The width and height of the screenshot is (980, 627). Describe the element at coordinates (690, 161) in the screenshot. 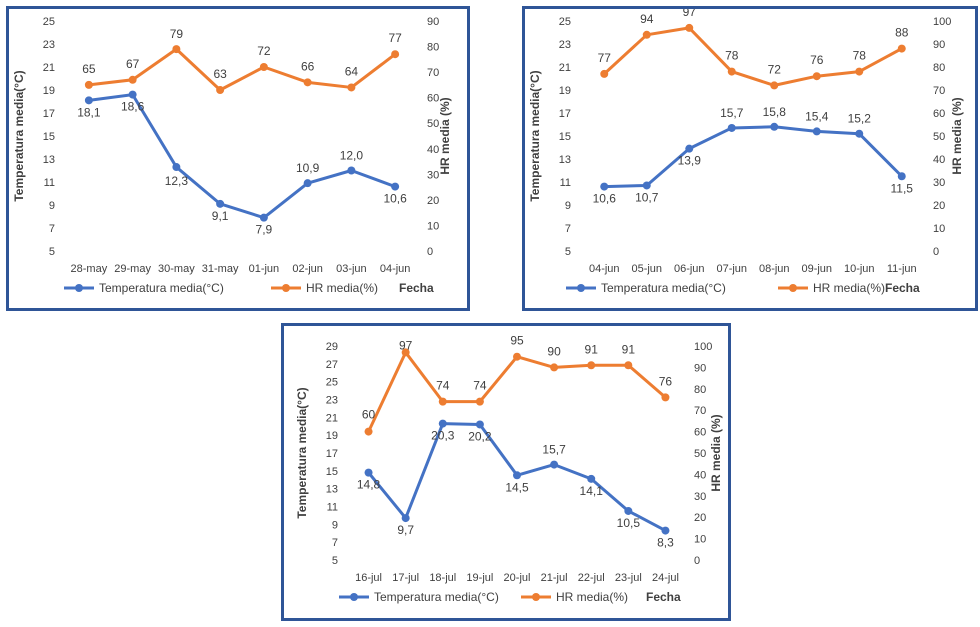

I see `temperature-data-label: 13,9` at that location.